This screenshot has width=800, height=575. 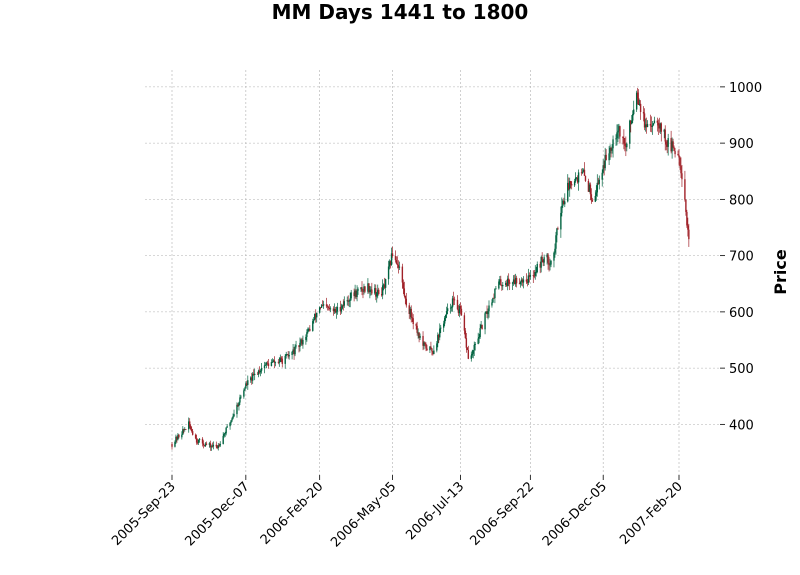 What do you see at coordinates (144, 514) in the screenshot?
I see `x-tick-label: 2005-Sep-23` at bounding box center [144, 514].